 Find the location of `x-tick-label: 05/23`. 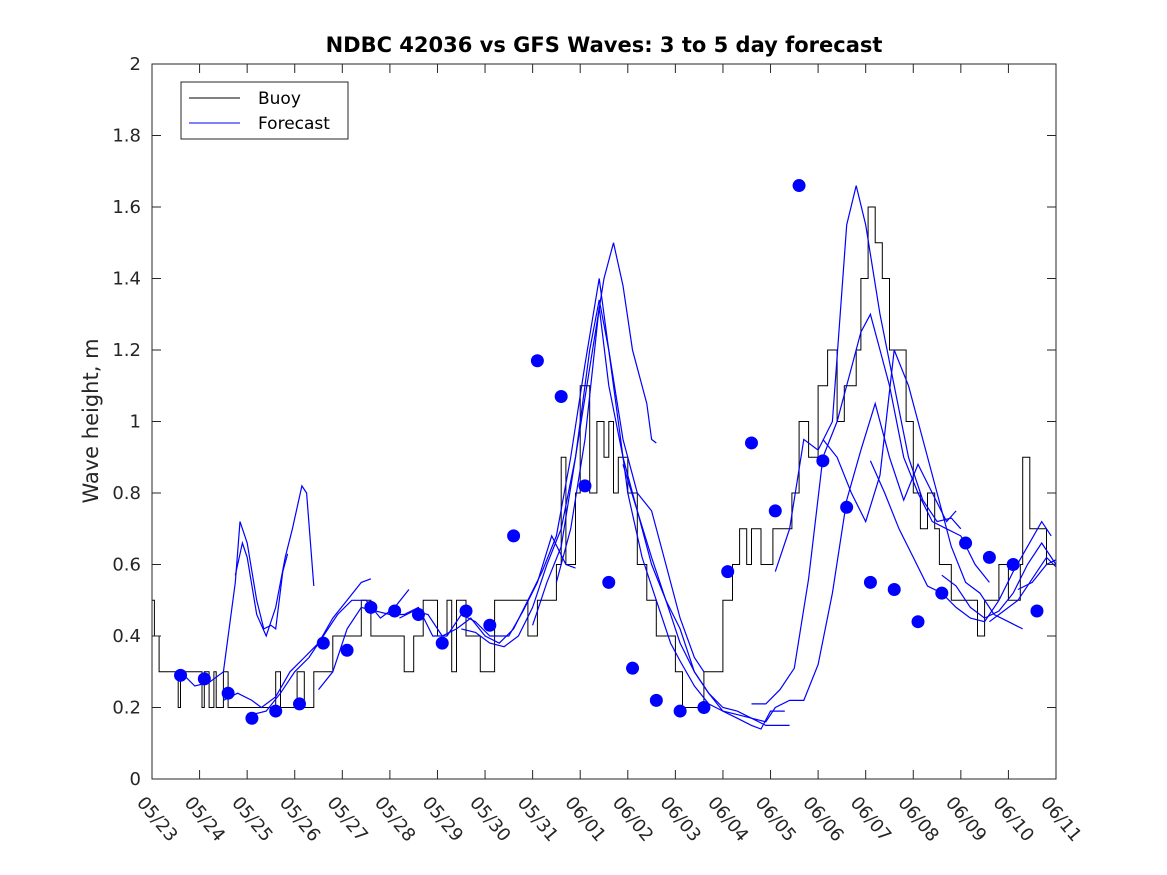

x-tick-label: 05/23 is located at coordinates (156, 819).